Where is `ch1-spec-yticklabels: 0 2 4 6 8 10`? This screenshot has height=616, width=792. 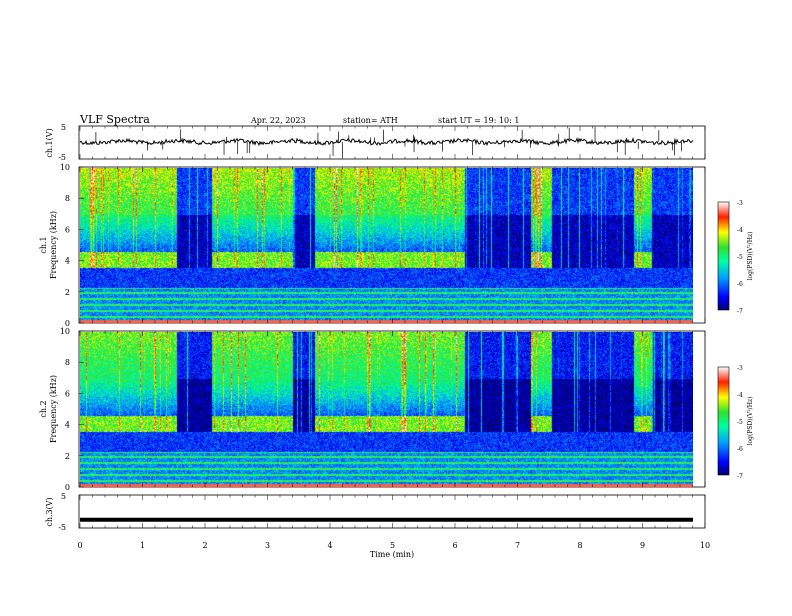
ch1-spec-yticklabels: 0 2 4 6 8 10 is located at coordinates (72, 245).